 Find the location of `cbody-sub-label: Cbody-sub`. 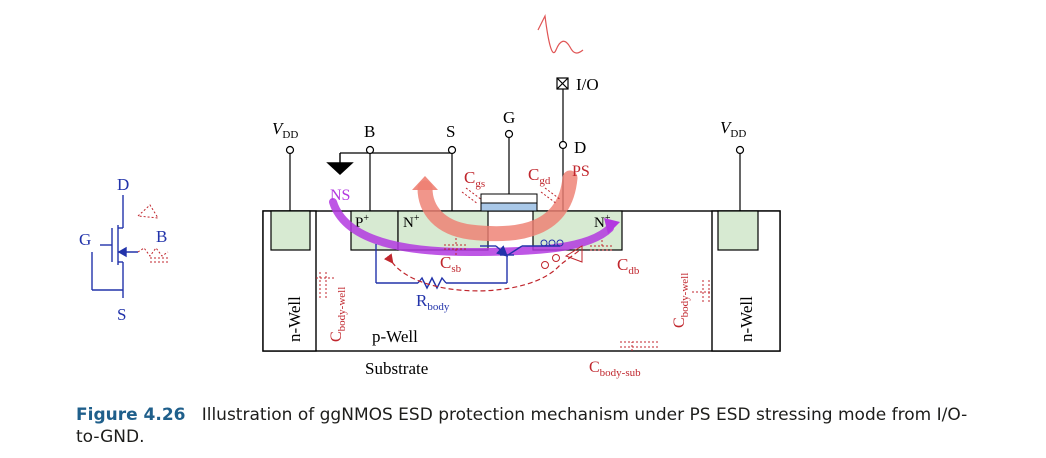

cbody-sub-label: Cbody-sub is located at coordinates (615, 369).